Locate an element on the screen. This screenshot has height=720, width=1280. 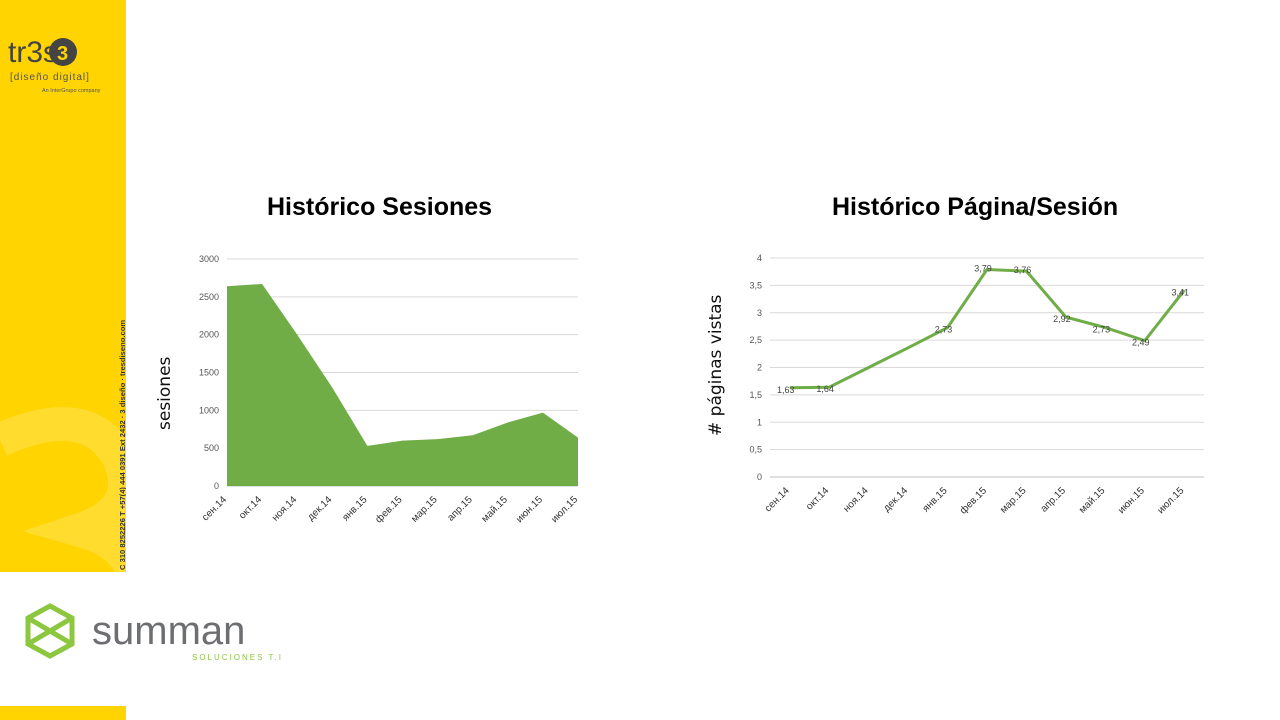
tres-subtitle: [diseño digital] is located at coordinates (50, 77).